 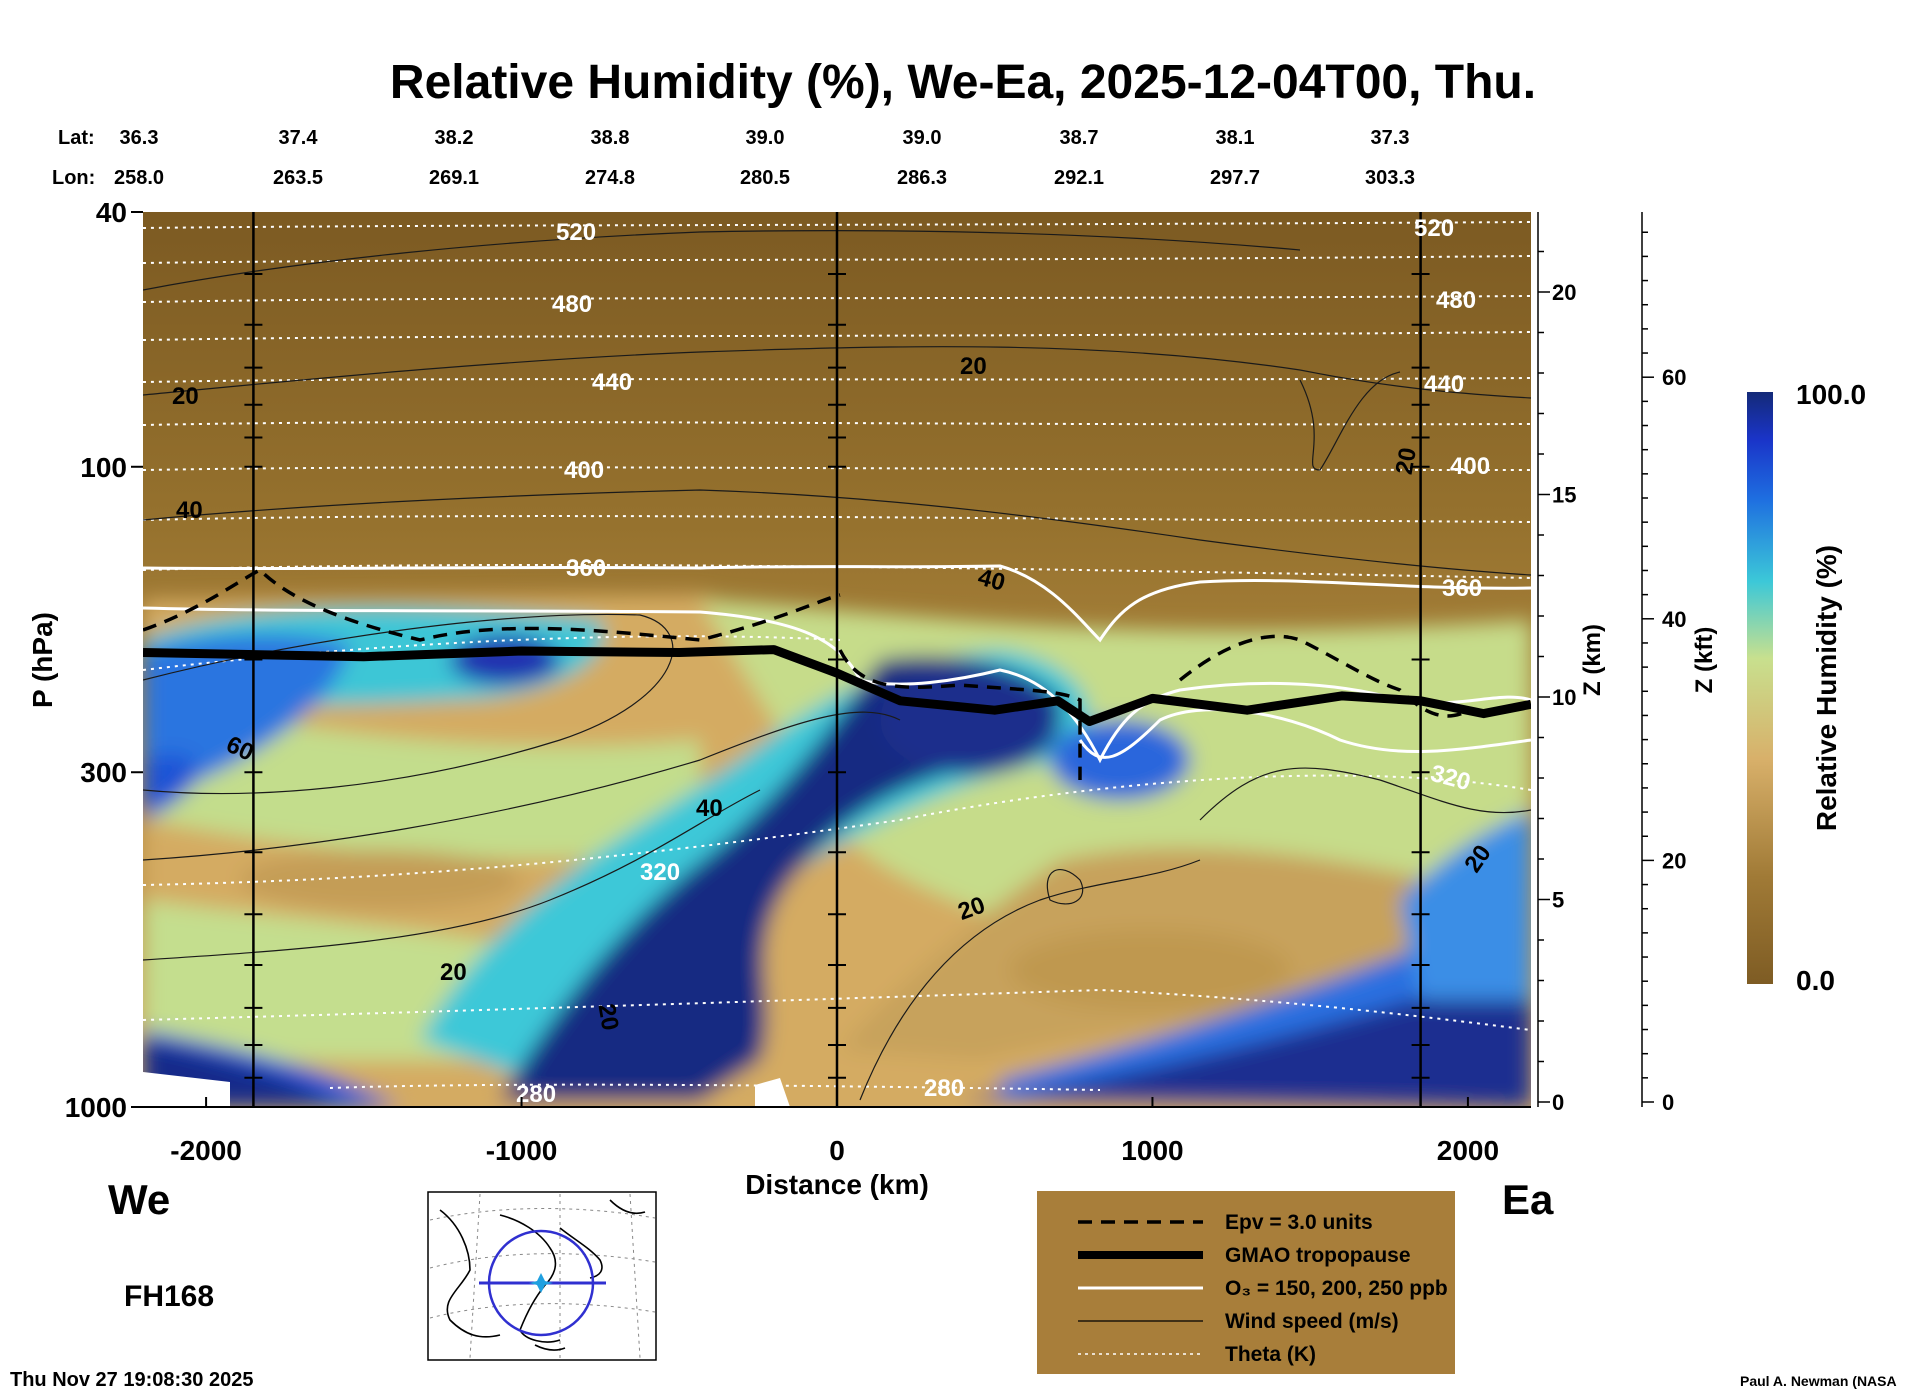 What do you see at coordinates (1556, 663) in the screenshot?
I see `z-km-axis: 0 5 10 15 20` at bounding box center [1556, 663].